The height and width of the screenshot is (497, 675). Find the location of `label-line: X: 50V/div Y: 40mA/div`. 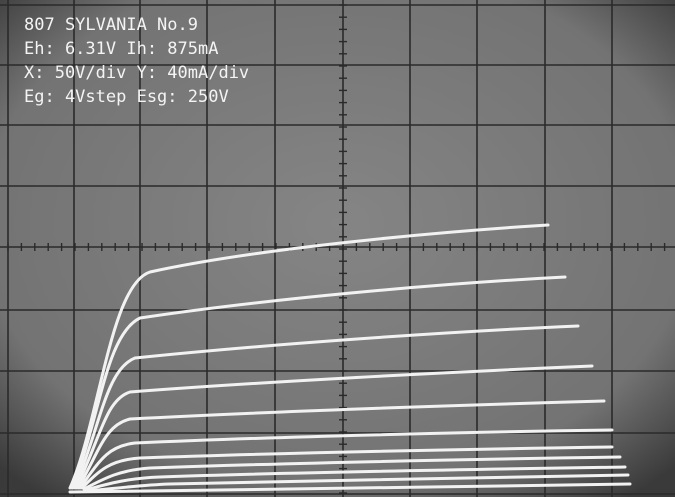

label-line: X: 50V/div Y: 40mA/div is located at coordinates (136, 73).